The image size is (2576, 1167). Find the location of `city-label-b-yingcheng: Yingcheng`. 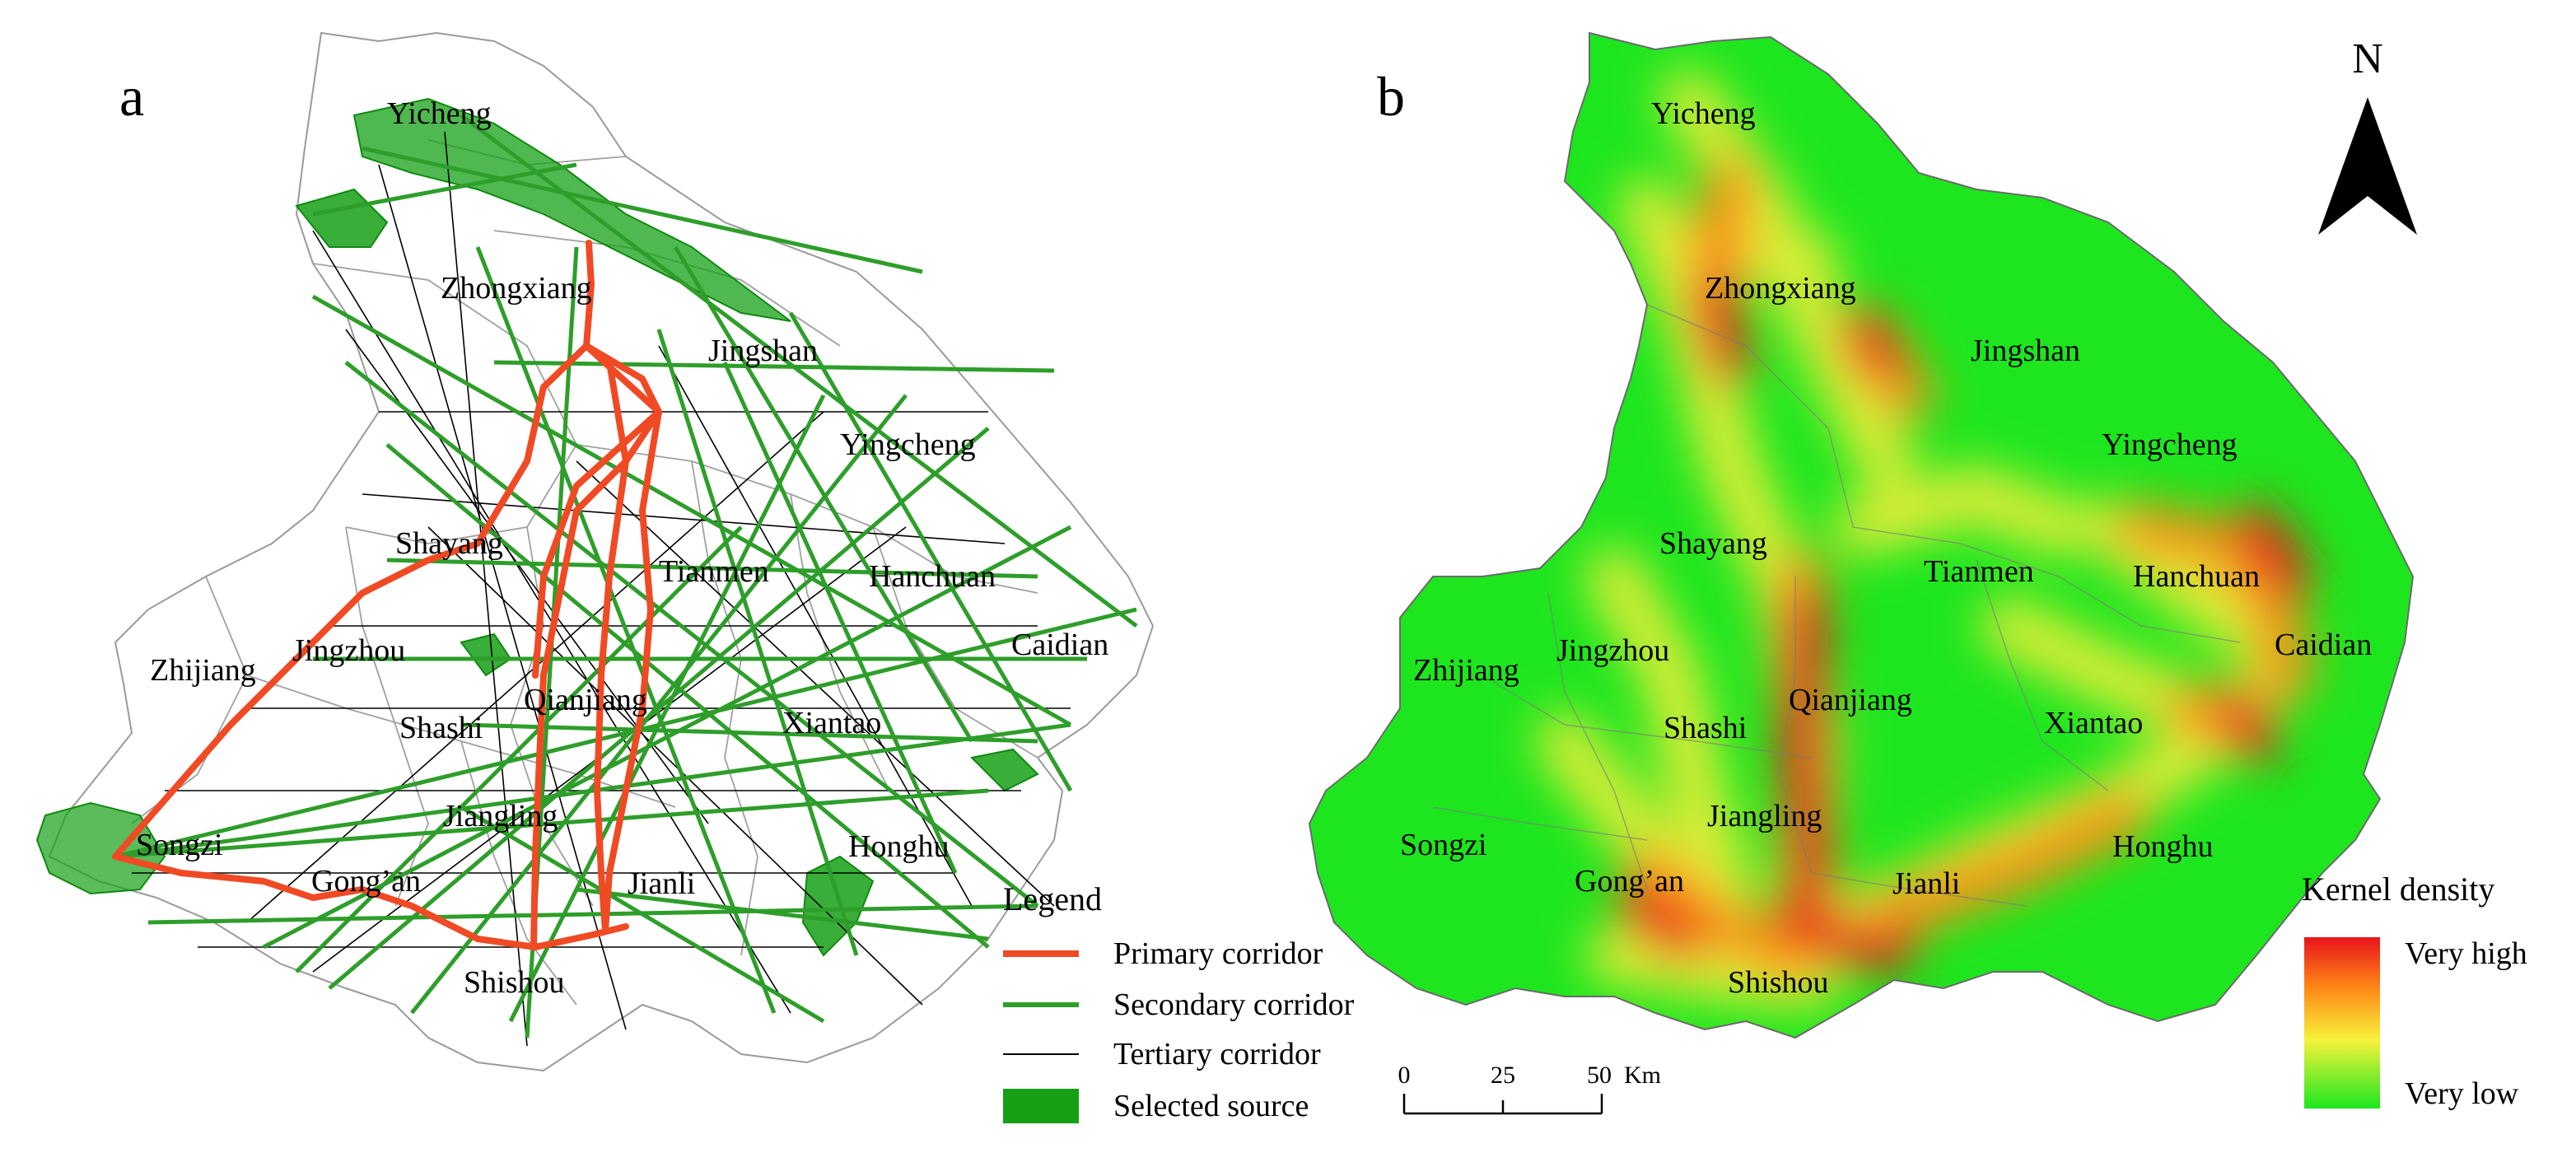

city-label-b-yingcheng: Yingcheng is located at coordinates (2170, 444).